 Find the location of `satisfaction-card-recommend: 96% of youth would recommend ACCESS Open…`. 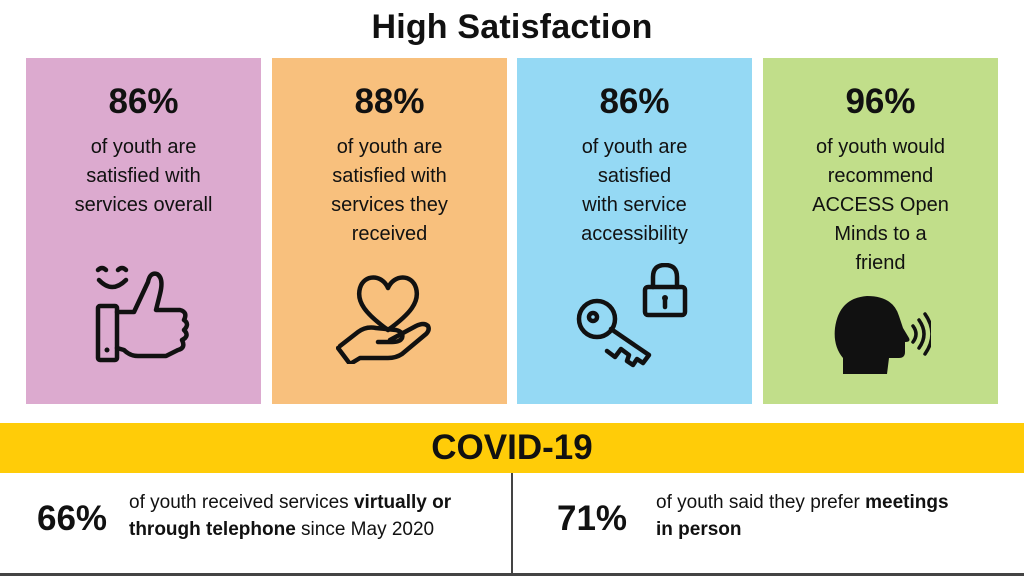

satisfaction-card-recommend: 96% of youth would recommend ACCESS Open… is located at coordinates (880, 231).